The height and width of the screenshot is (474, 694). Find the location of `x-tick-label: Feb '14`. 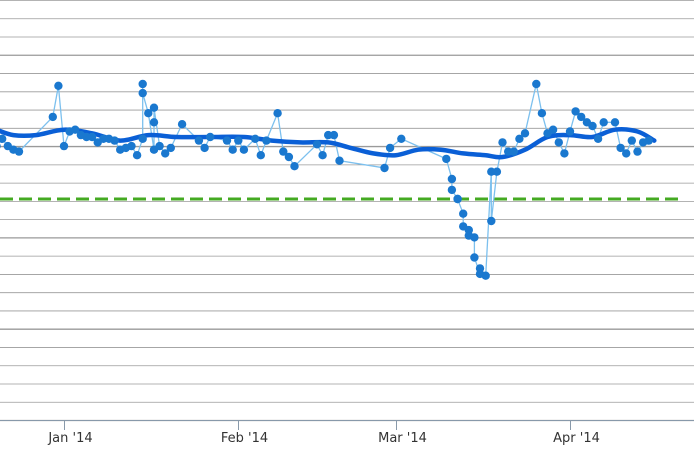

x-tick-label: Feb '14 is located at coordinates (244, 438).